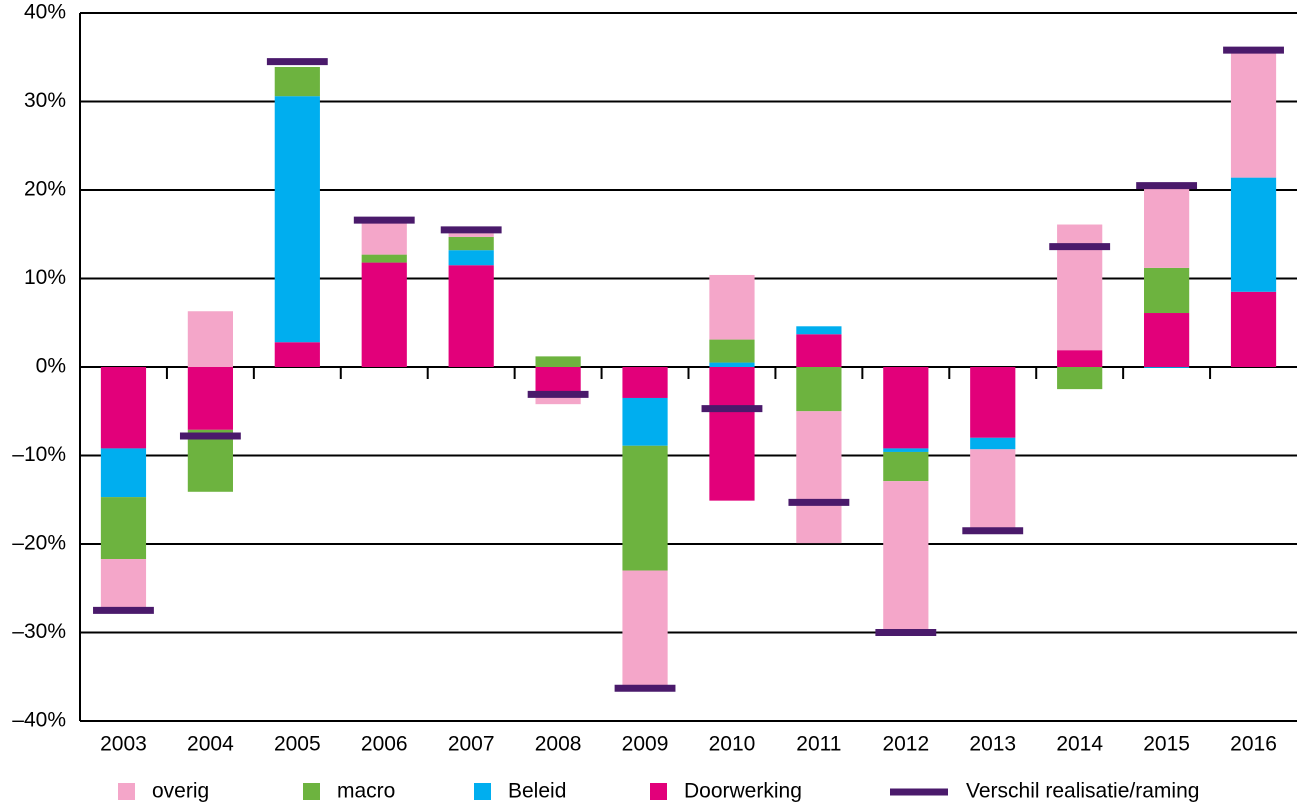  What do you see at coordinates (1253, 744) in the screenshot?
I see `x-tick-label: 2016` at bounding box center [1253, 744].